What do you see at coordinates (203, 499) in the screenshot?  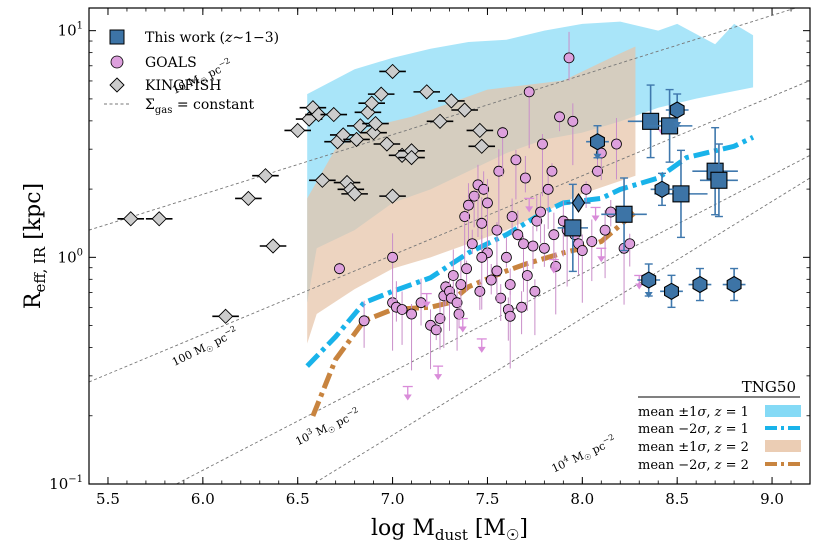 I see `x-tick-label: 6.0` at bounding box center [203, 499].